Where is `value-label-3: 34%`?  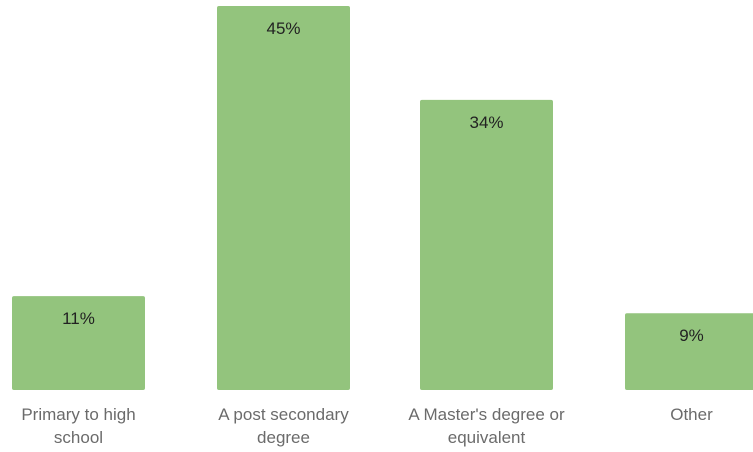
value-label-3: 34% is located at coordinates (486, 122).